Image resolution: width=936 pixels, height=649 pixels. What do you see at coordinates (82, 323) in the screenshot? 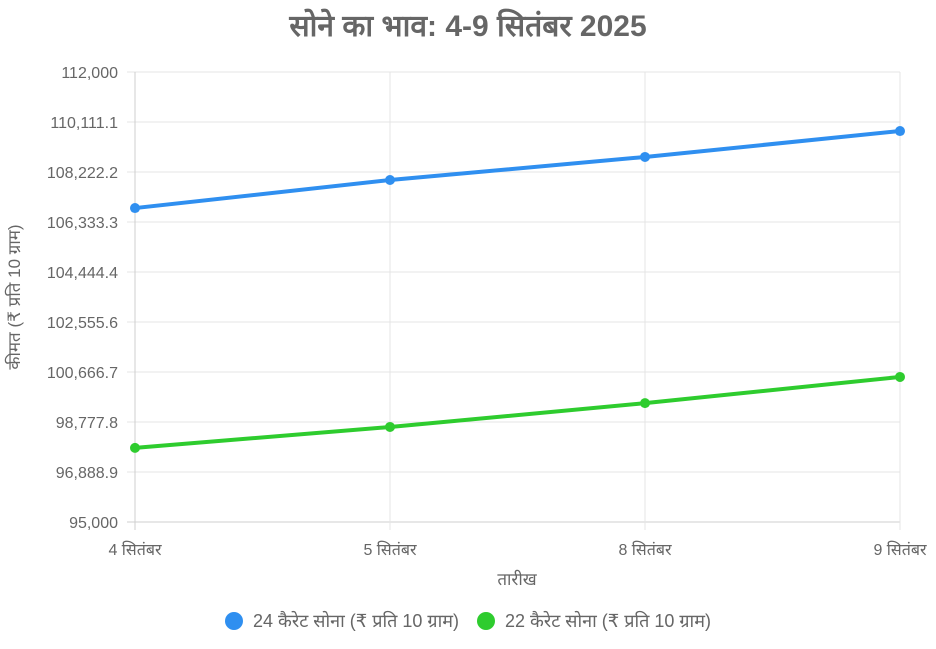
I see `y-tick-label: 102,555.6` at bounding box center [82, 323].